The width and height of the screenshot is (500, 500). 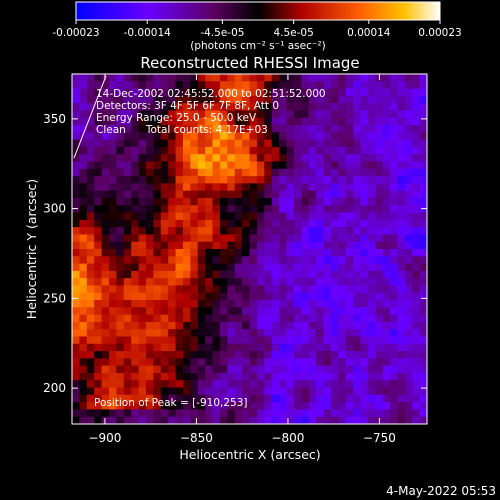 What do you see at coordinates (75, 33) in the screenshot?
I see `colorbar-tick-label: -0.00023` at bounding box center [75, 33].